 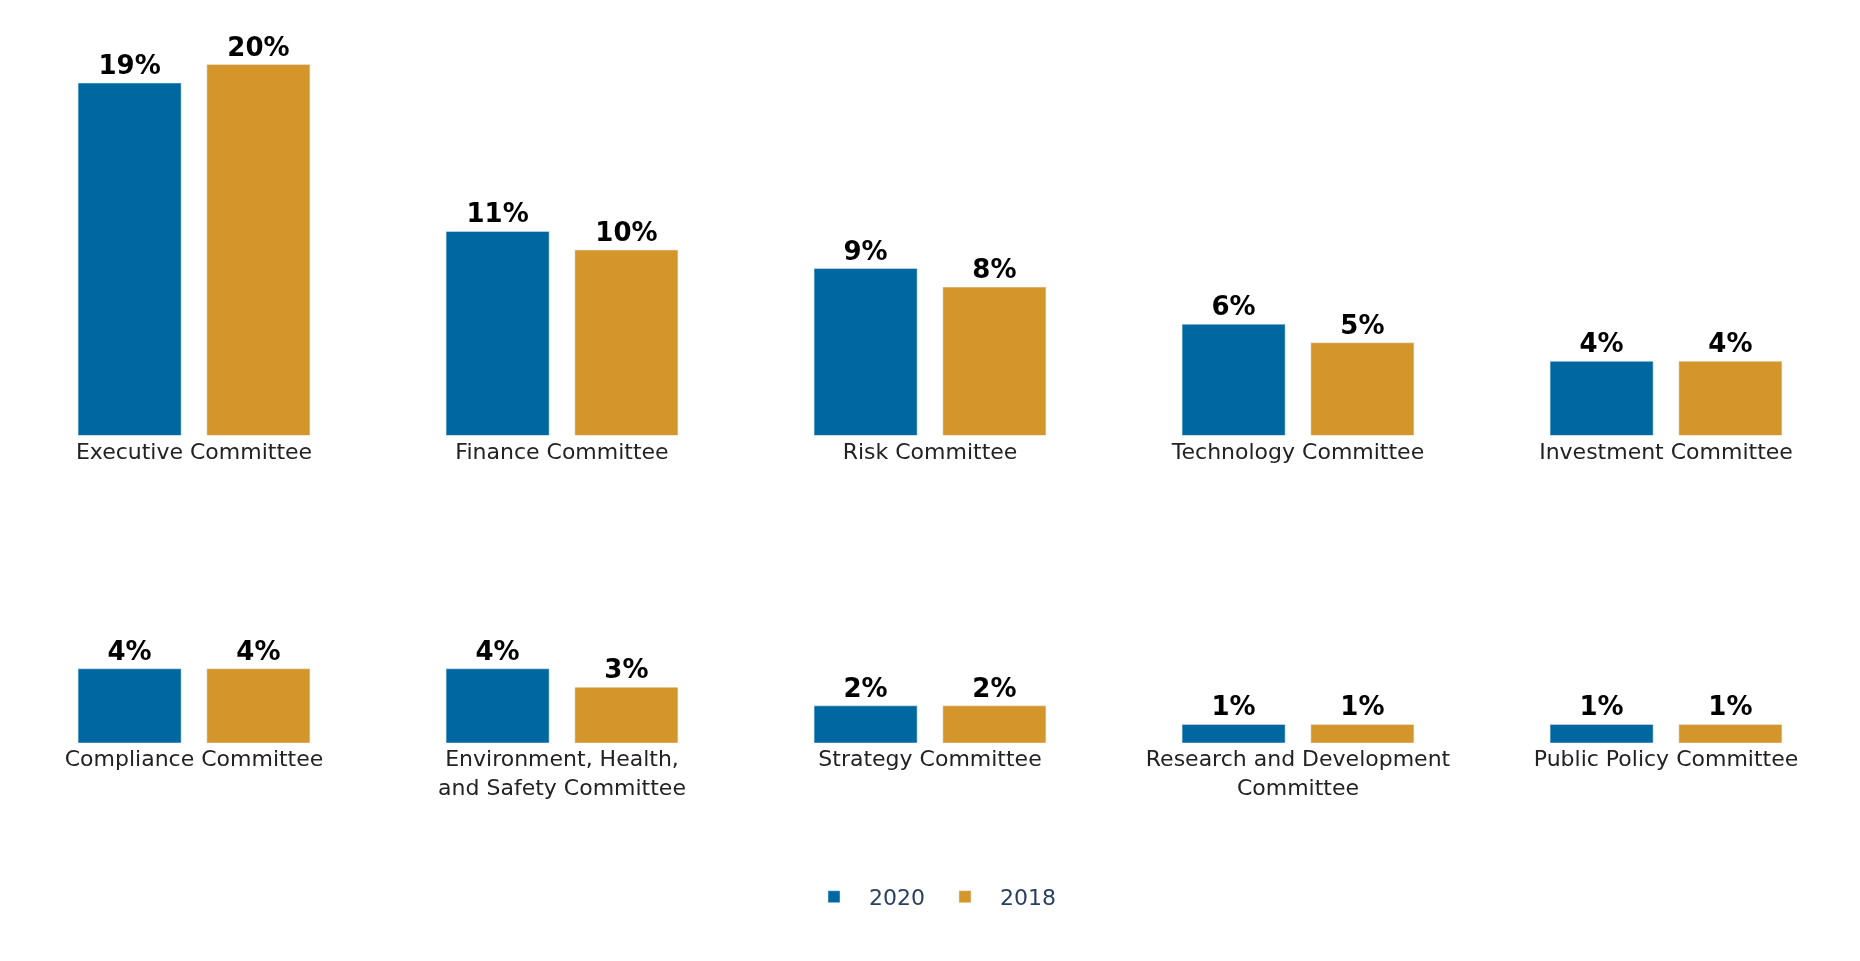 I want to click on x-tick-label: Risk Committee, so click(x=930, y=451).